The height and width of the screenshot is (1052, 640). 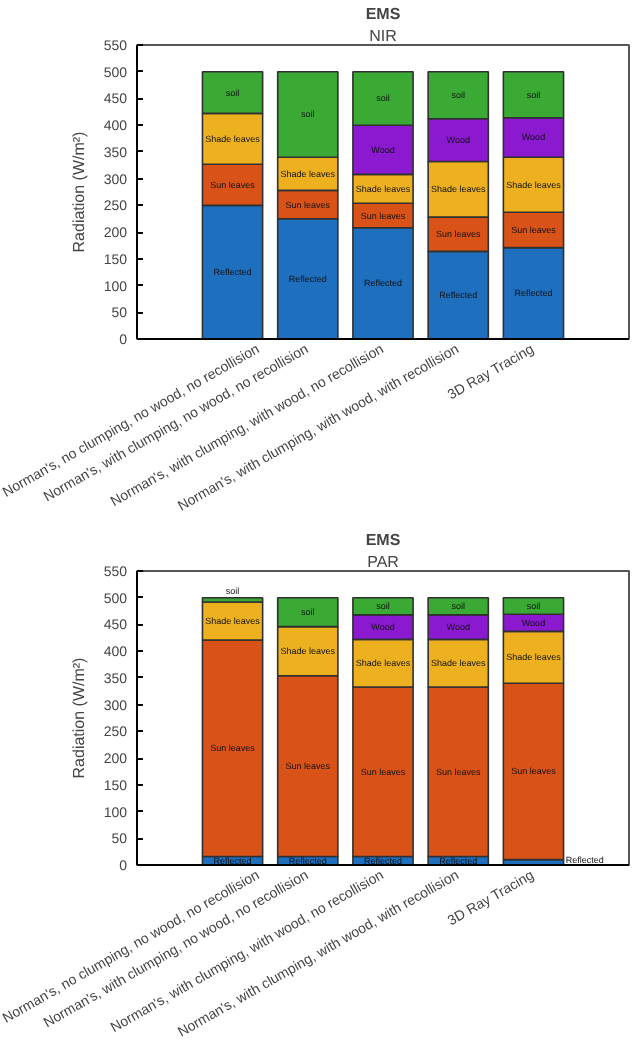 I want to click on chart-subtitle: PAR, so click(x=383, y=562).